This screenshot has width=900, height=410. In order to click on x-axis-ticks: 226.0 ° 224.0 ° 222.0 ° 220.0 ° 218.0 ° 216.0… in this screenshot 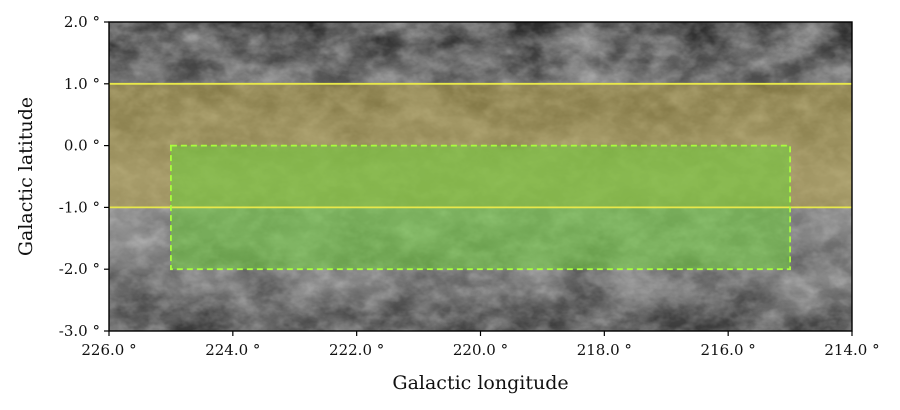, I will do `click(480, 345)`.